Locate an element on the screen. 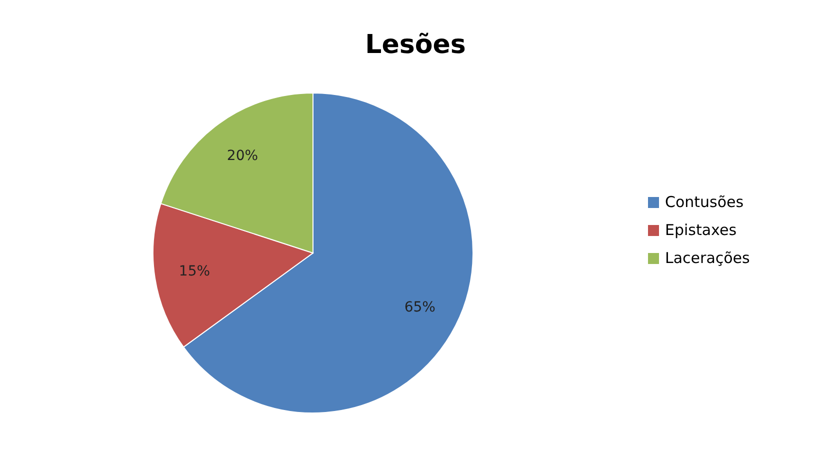 This screenshot has width=831, height=461. legend-label: Epistaxes is located at coordinates (701, 230).